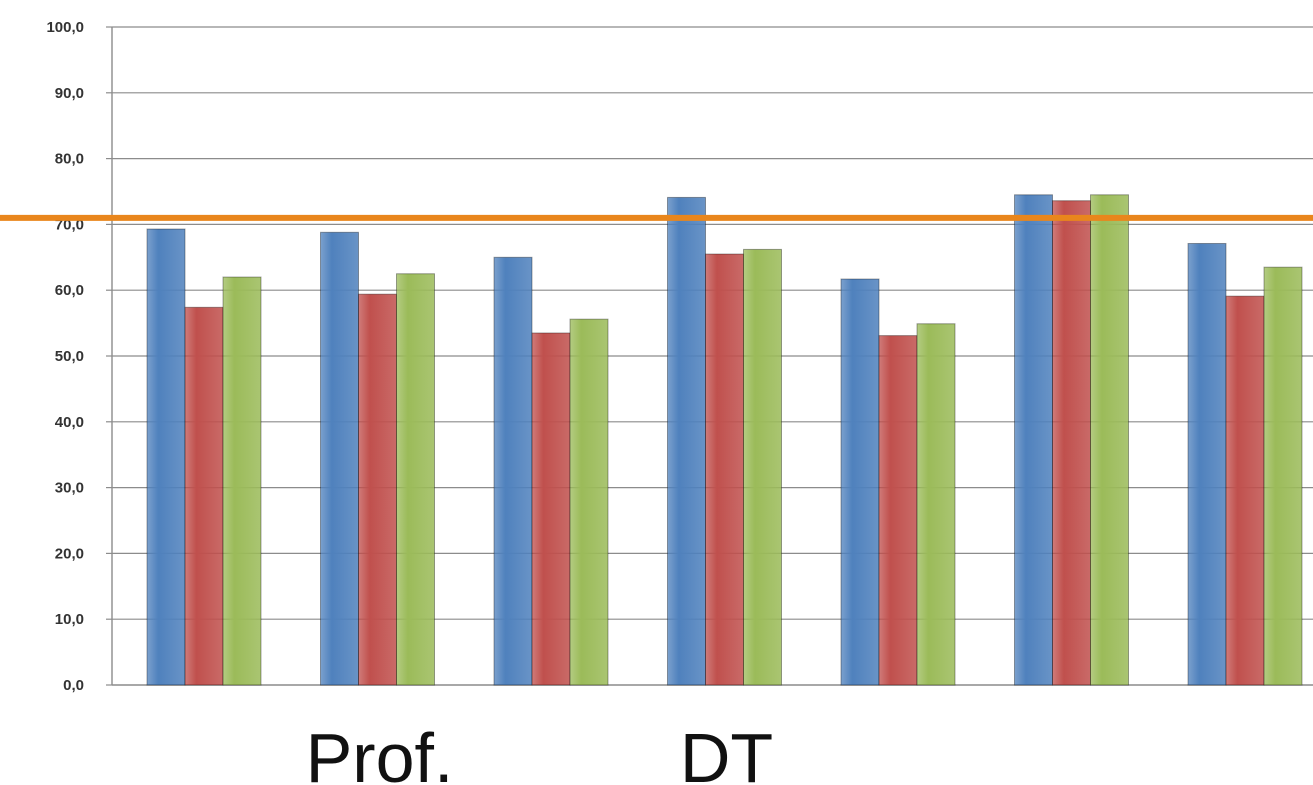 This screenshot has height=785, width=1313. What do you see at coordinates (69, 619) in the screenshot?
I see `y-tick-label: 10,0` at bounding box center [69, 619].